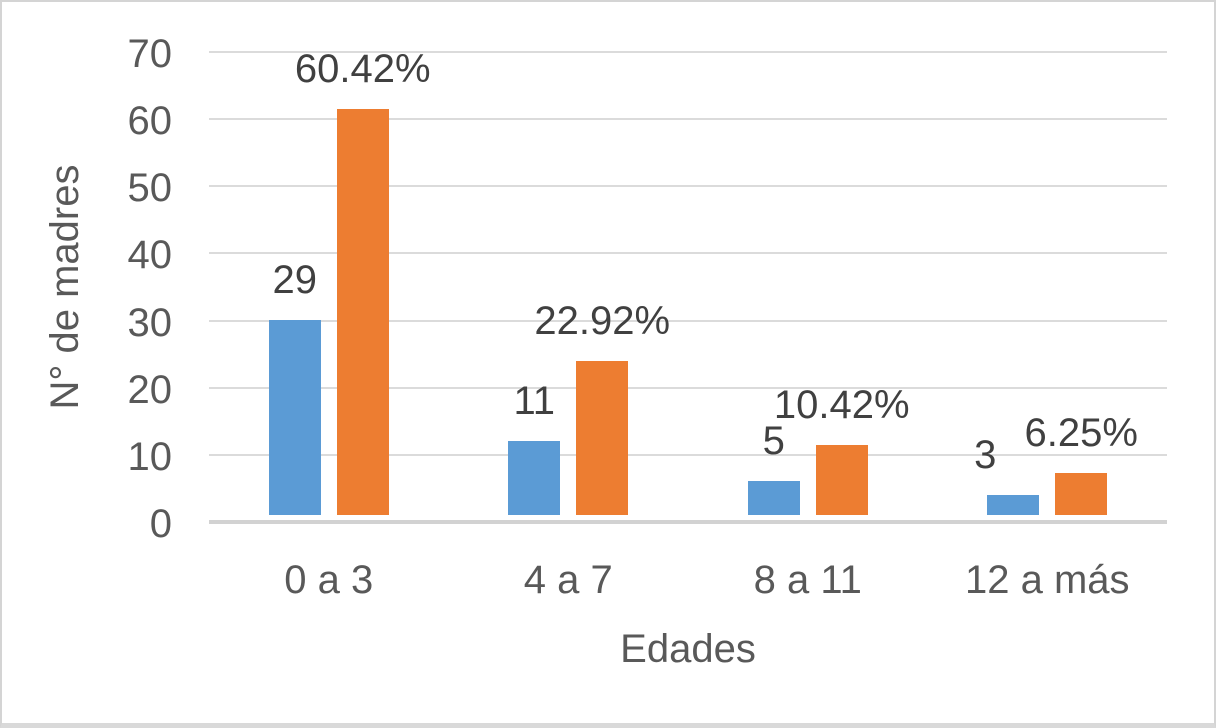  What do you see at coordinates (568, 580) in the screenshot?
I see `x-category-label-1: 4 a 7` at bounding box center [568, 580].